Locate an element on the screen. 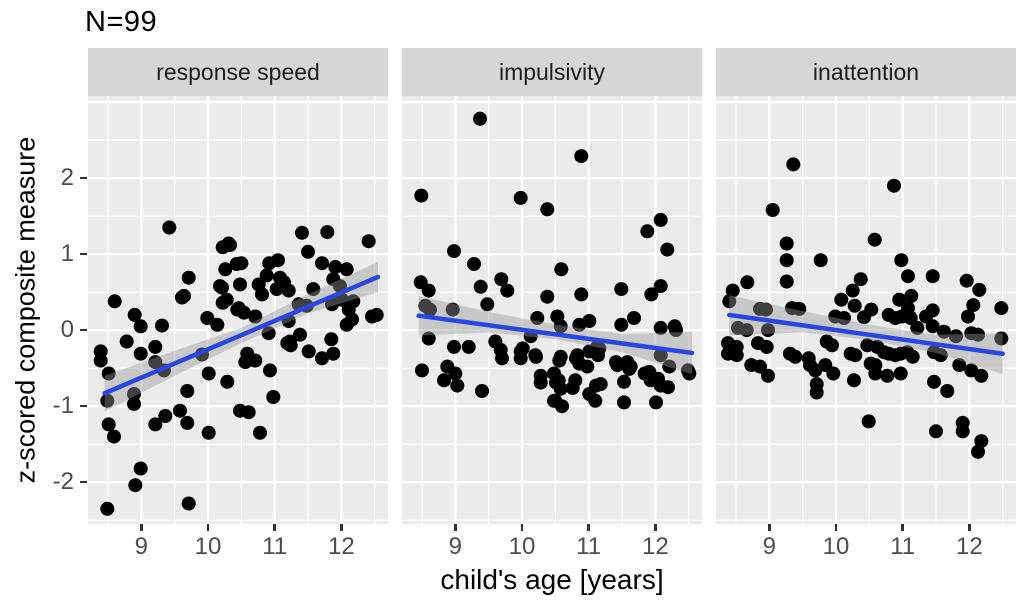  facet-strip-label: response speed is located at coordinates (238, 71).